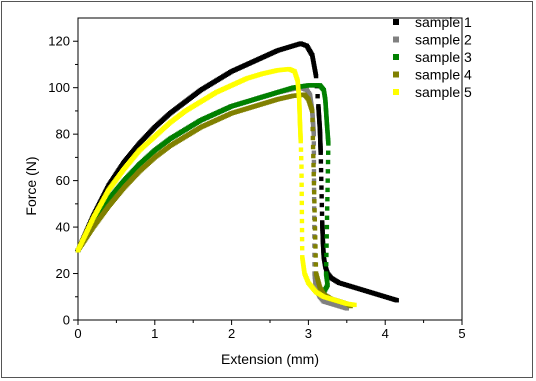 The image size is (536, 381). I want to click on y-tick-label: 0, so click(66, 320).